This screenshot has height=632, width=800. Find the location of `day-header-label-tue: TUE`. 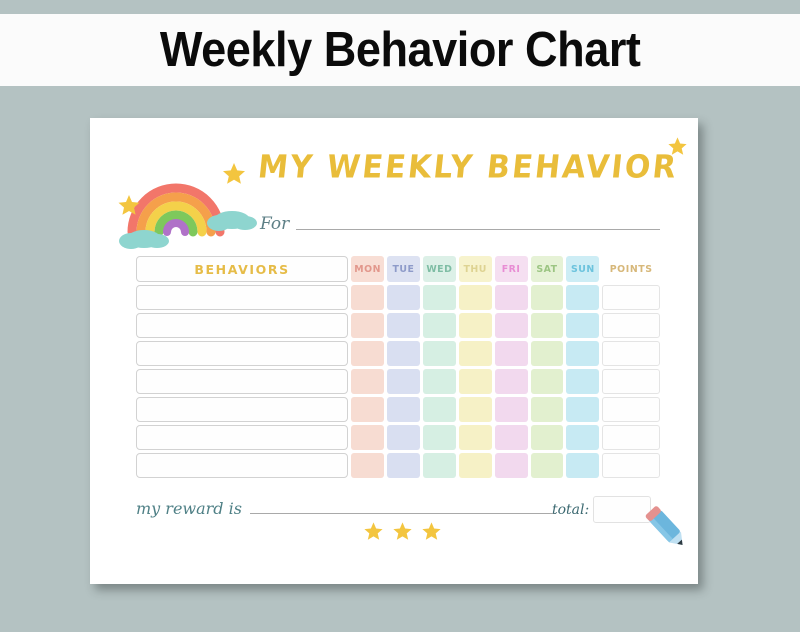

day-header-label-tue: TUE is located at coordinates (403, 269).